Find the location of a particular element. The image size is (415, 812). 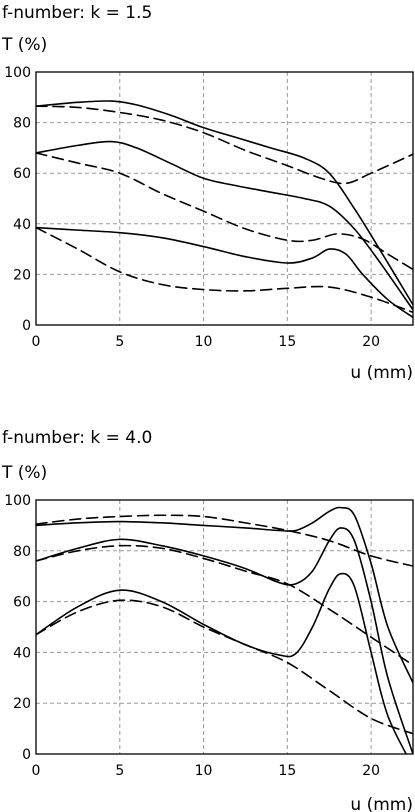

series-line-5-solid is located at coordinates (224, 272).